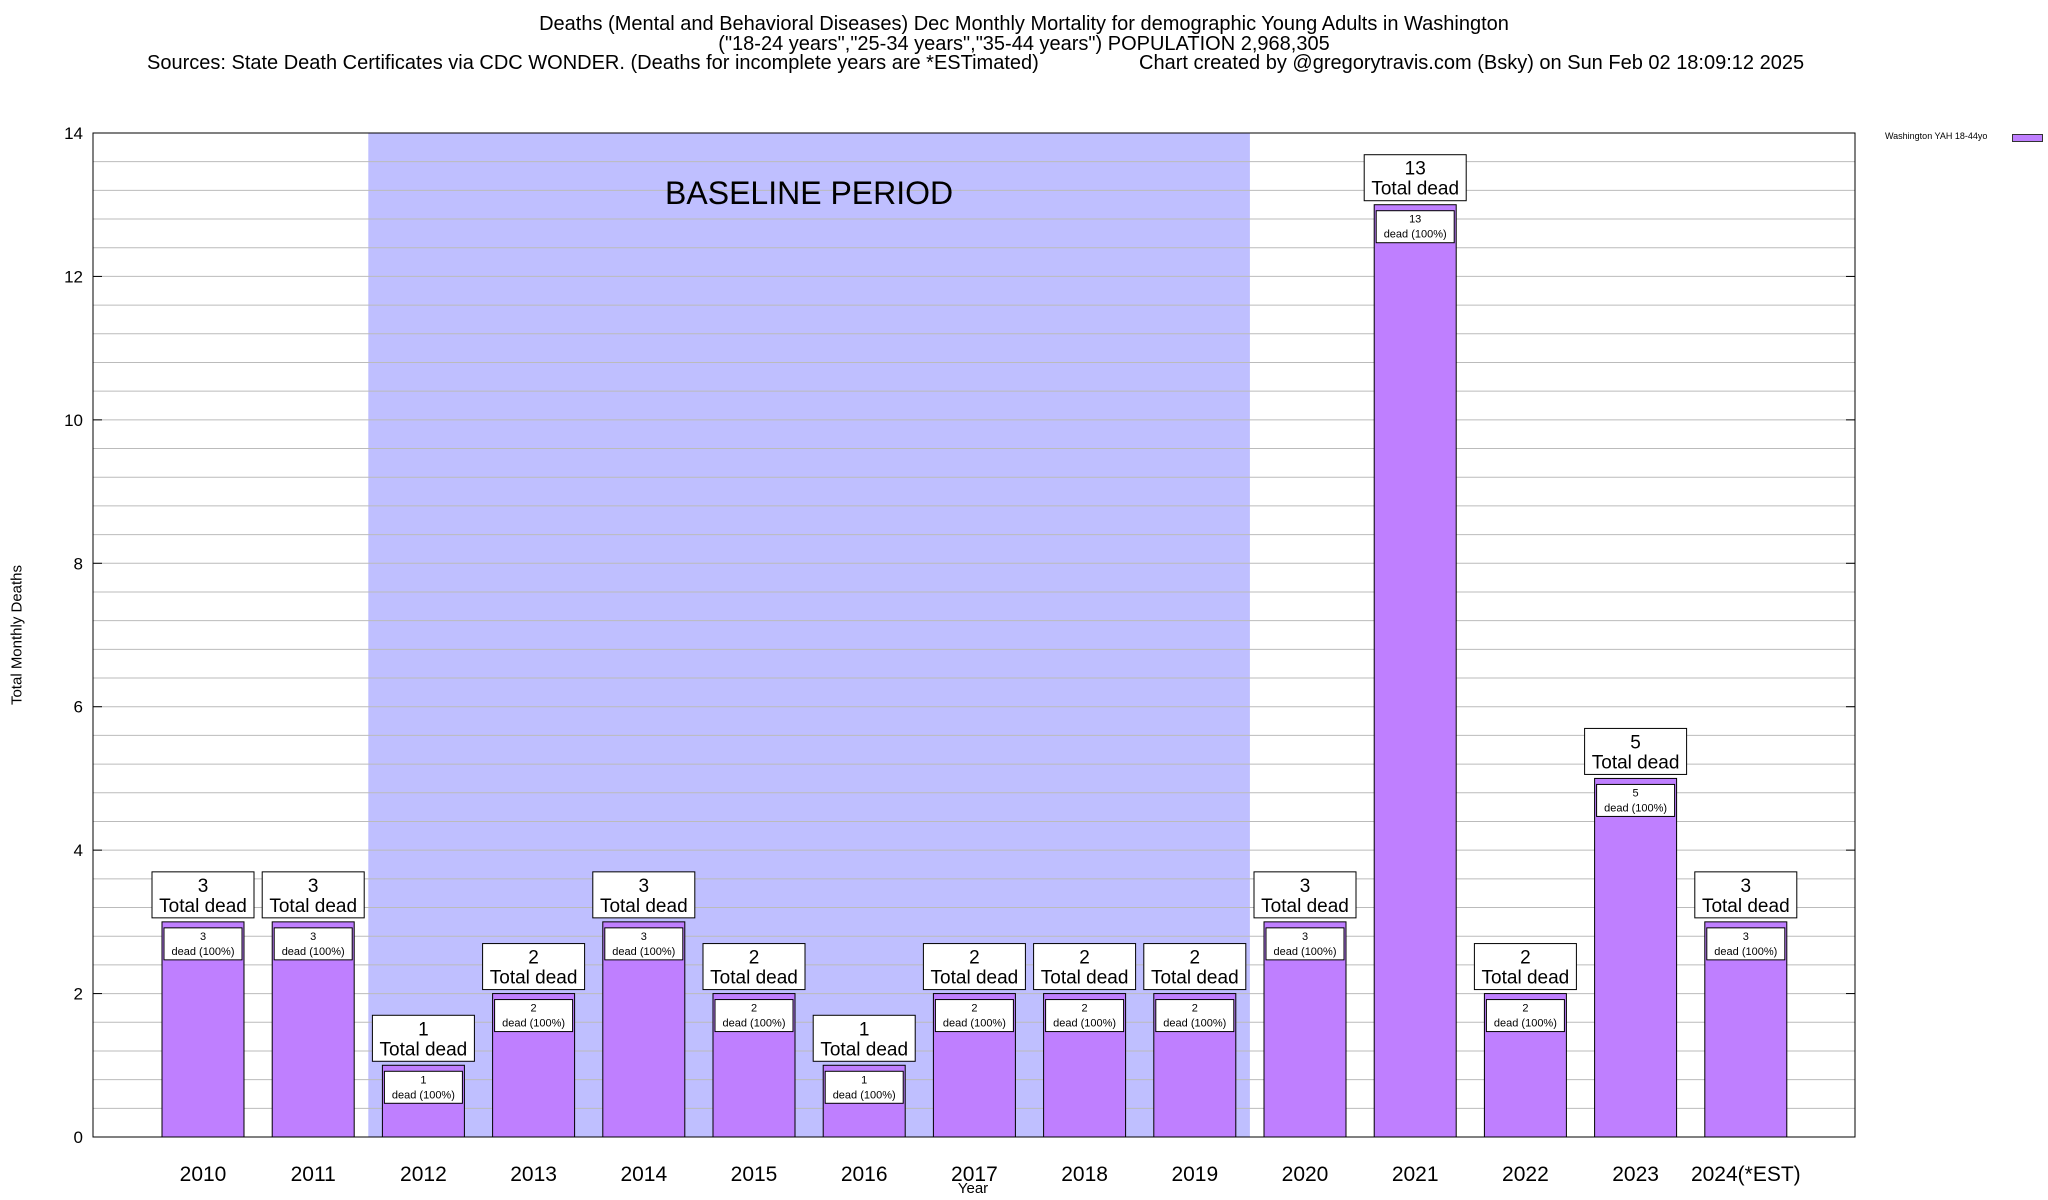 The image size is (2048, 1200). What do you see at coordinates (17, 635) in the screenshot?
I see `y-axis-label: Total Monthly Deaths` at bounding box center [17, 635].